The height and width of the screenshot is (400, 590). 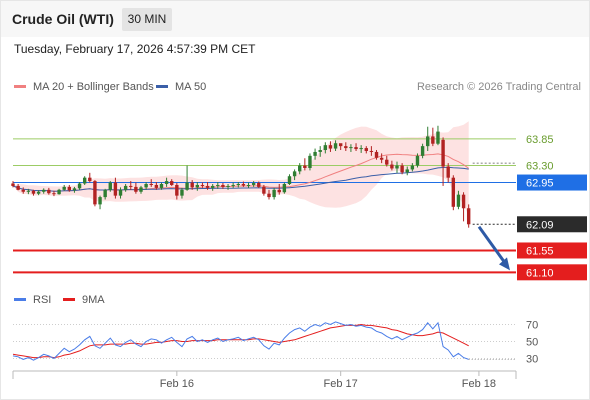 I want to click on timeframe-button: 30 MIN, so click(x=147, y=19).